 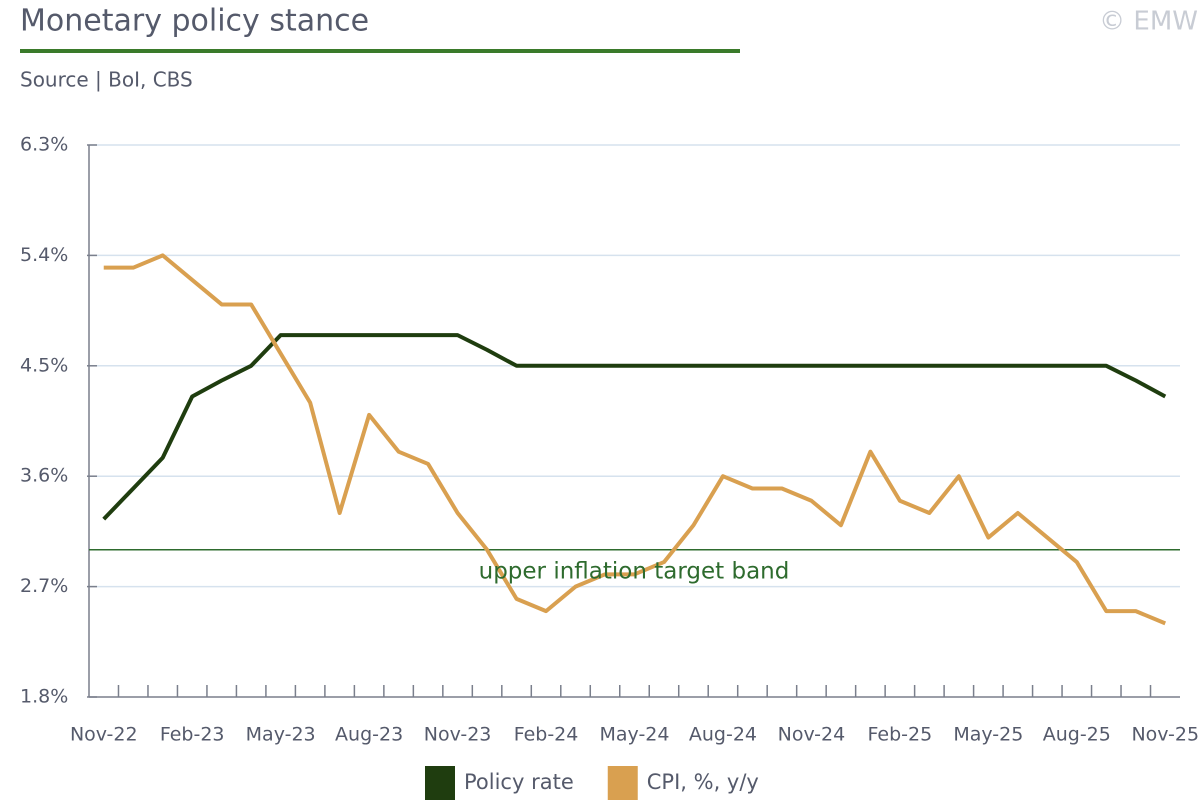 What do you see at coordinates (634, 571) in the screenshot?
I see `reference-label: upper inflation target band` at bounding box center [634, 571].